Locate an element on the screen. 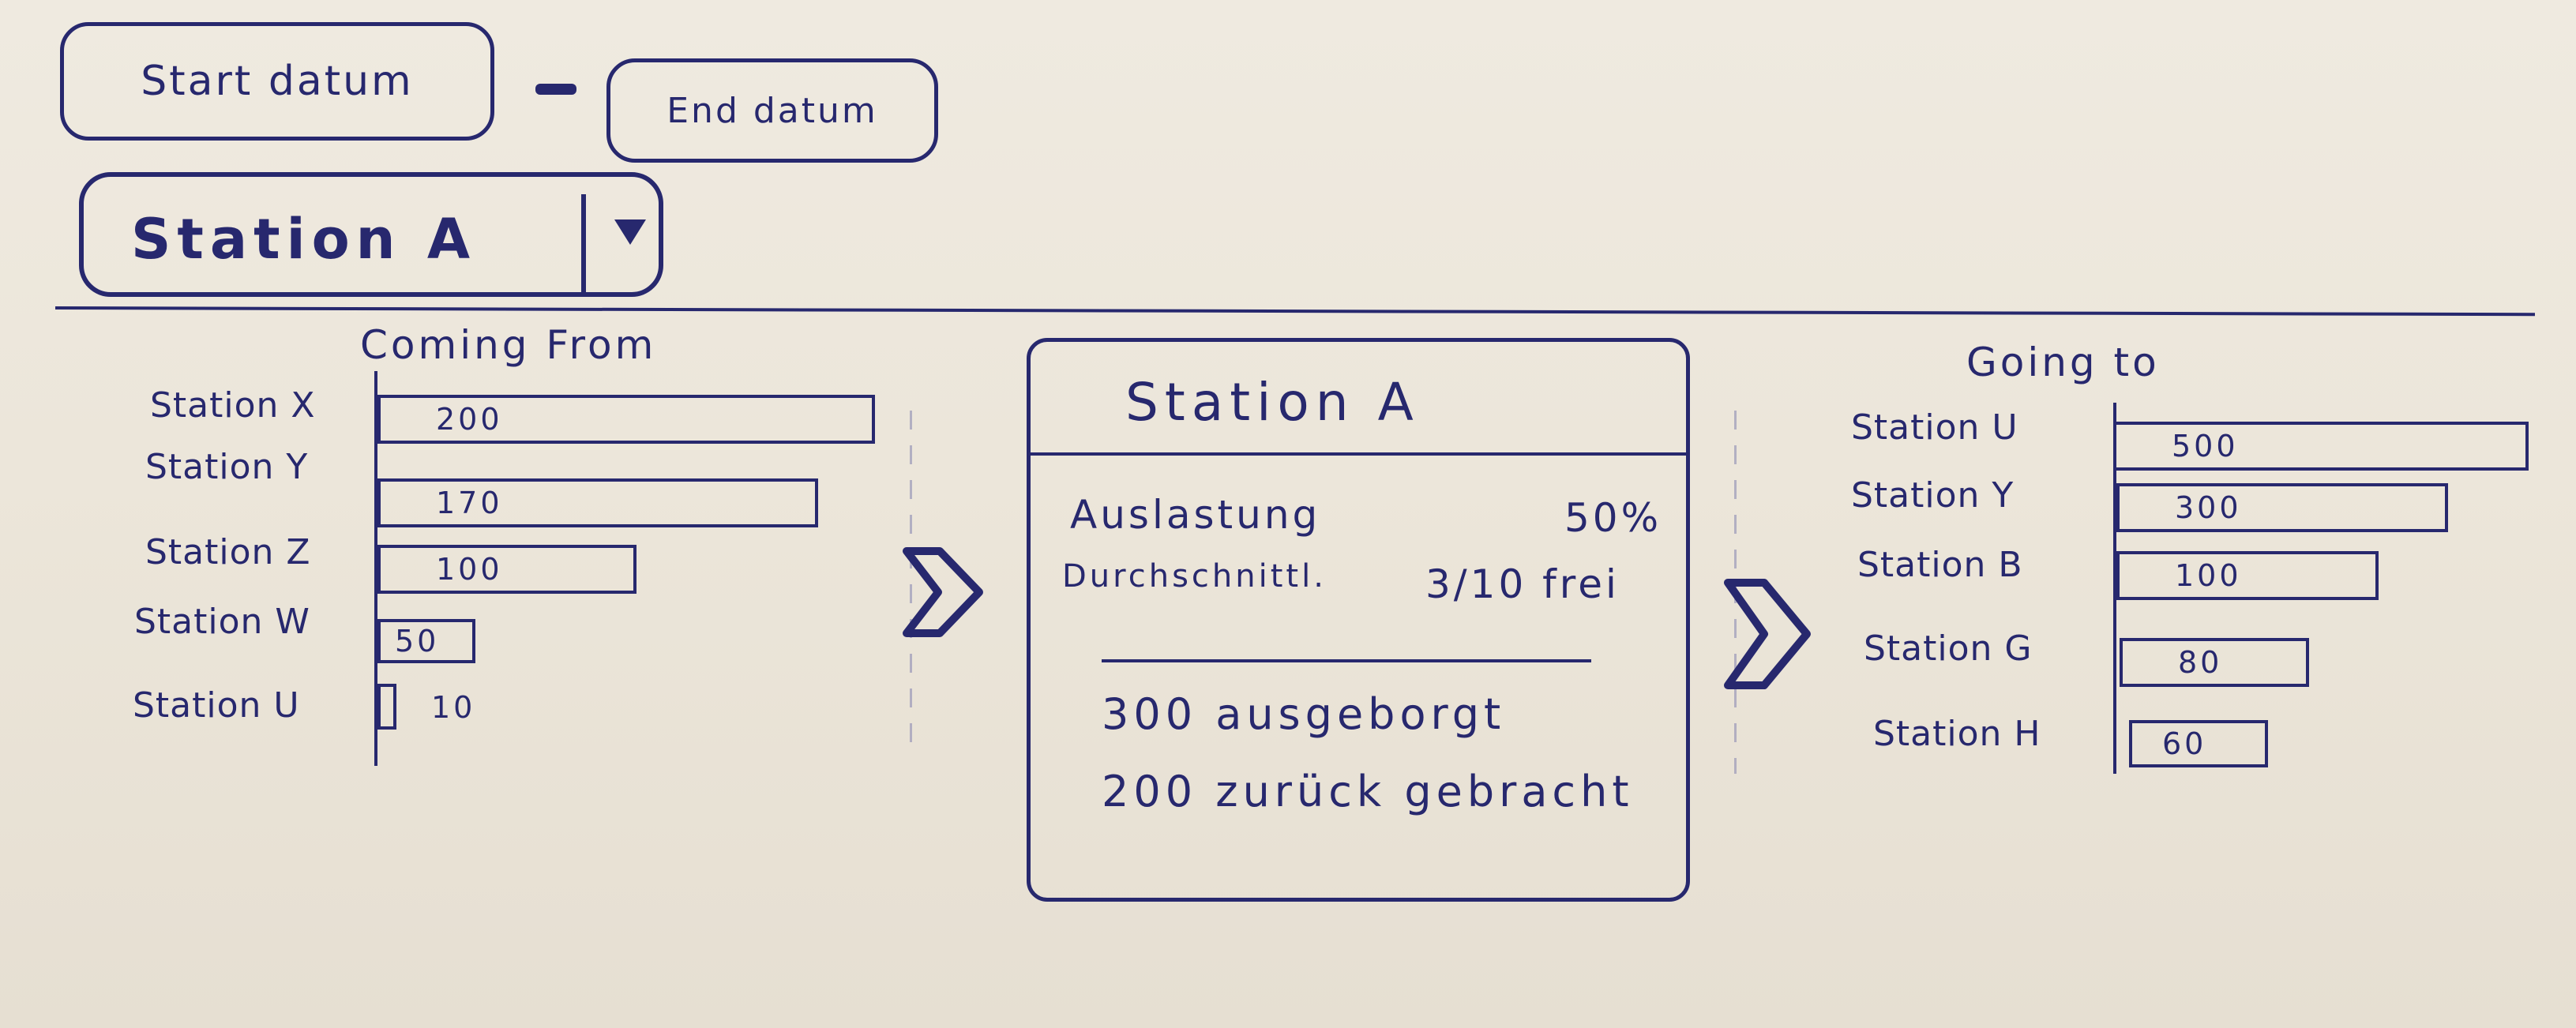 The width and height of the screenshot is (2576, 1028). guide-line is located at coordinates (911, 576).